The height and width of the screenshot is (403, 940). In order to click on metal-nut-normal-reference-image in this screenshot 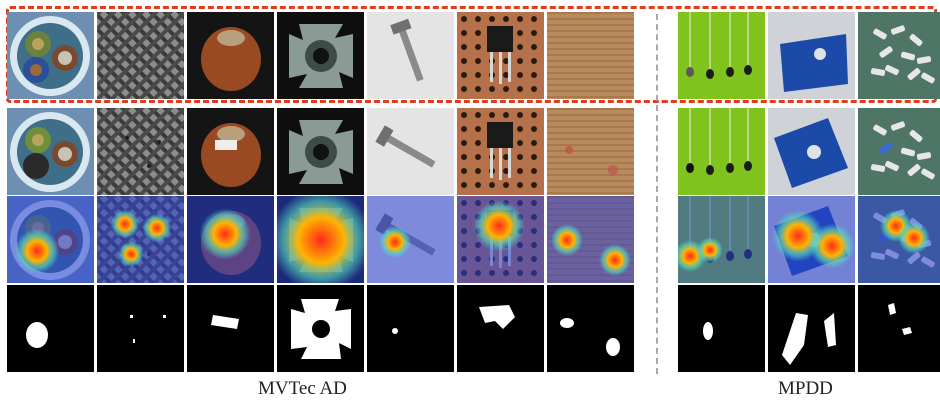, I will do `click(320, 55)`.